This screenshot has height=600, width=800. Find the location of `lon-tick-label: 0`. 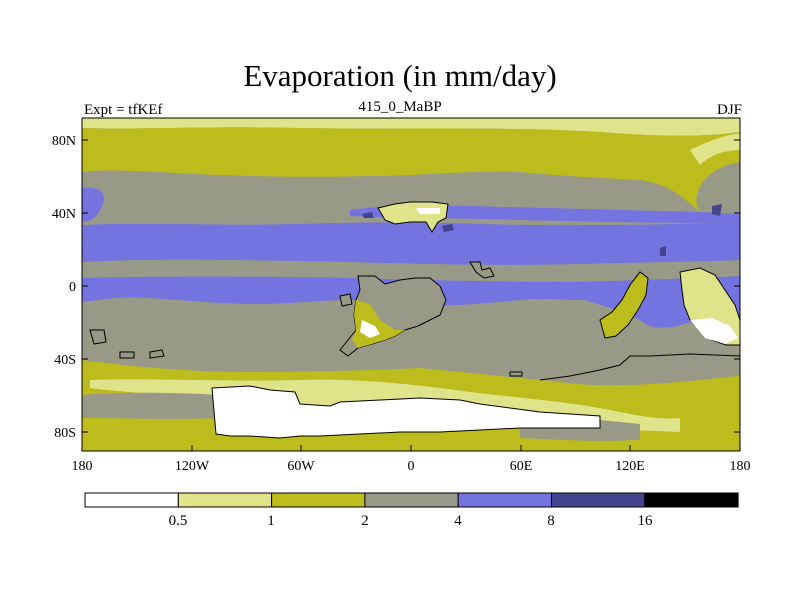

lon-tick-label: 0 is located at coordinates (411, 466).